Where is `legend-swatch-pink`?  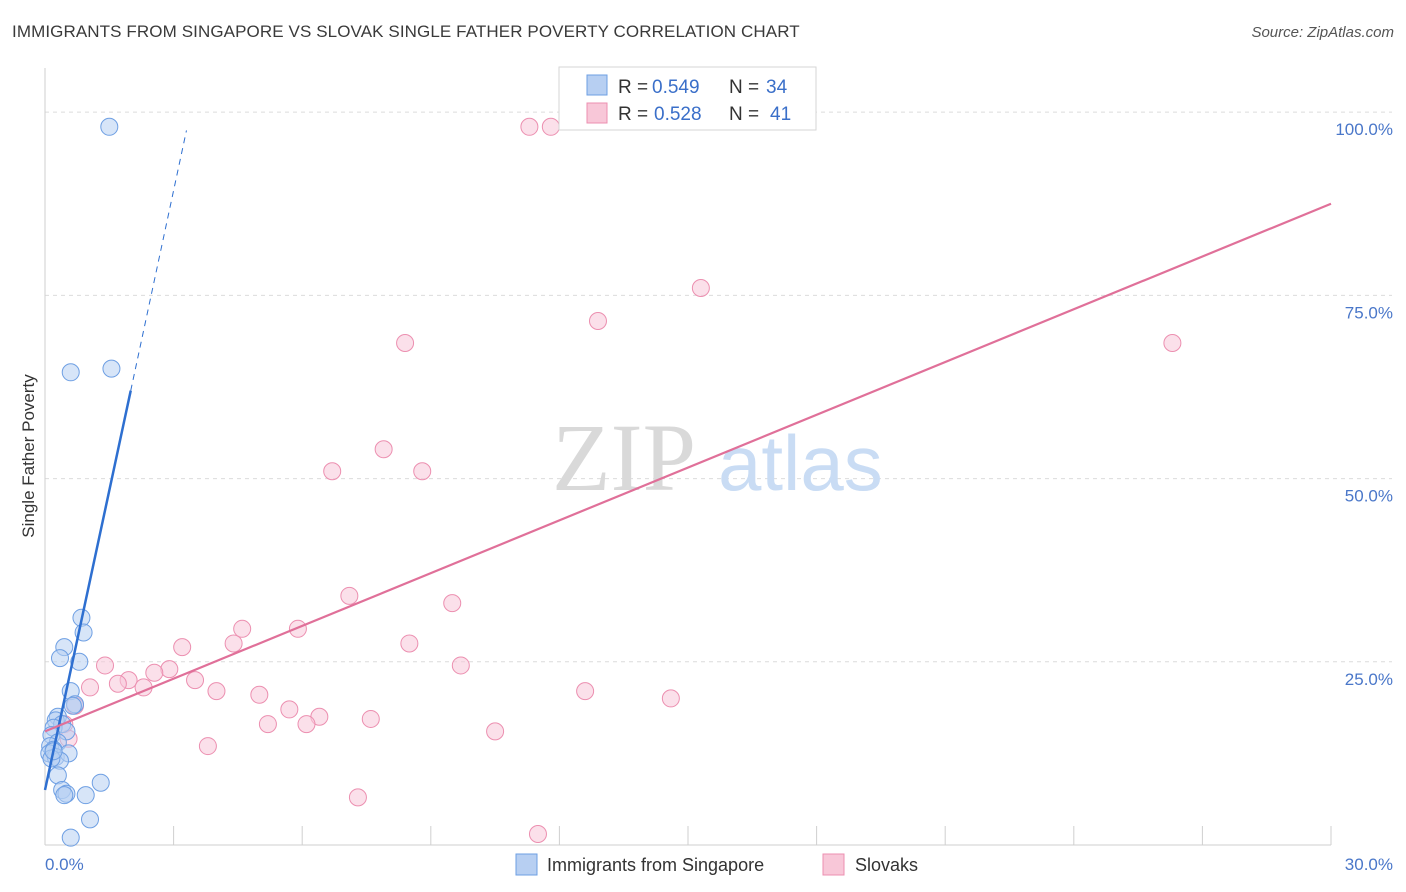 legend-swatch-pink is located at coordinates (597, 113).